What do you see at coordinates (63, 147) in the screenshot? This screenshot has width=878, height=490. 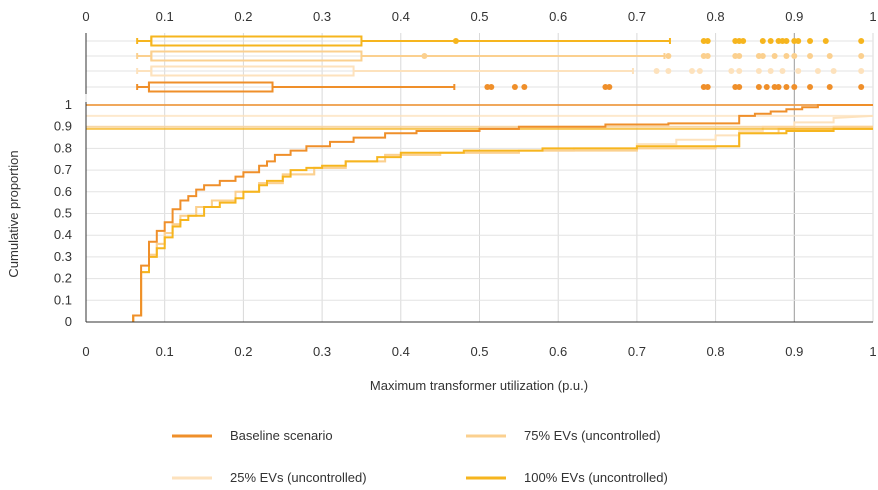 I see `y-tick-label: 0.8` at bounding box center [63, 147].